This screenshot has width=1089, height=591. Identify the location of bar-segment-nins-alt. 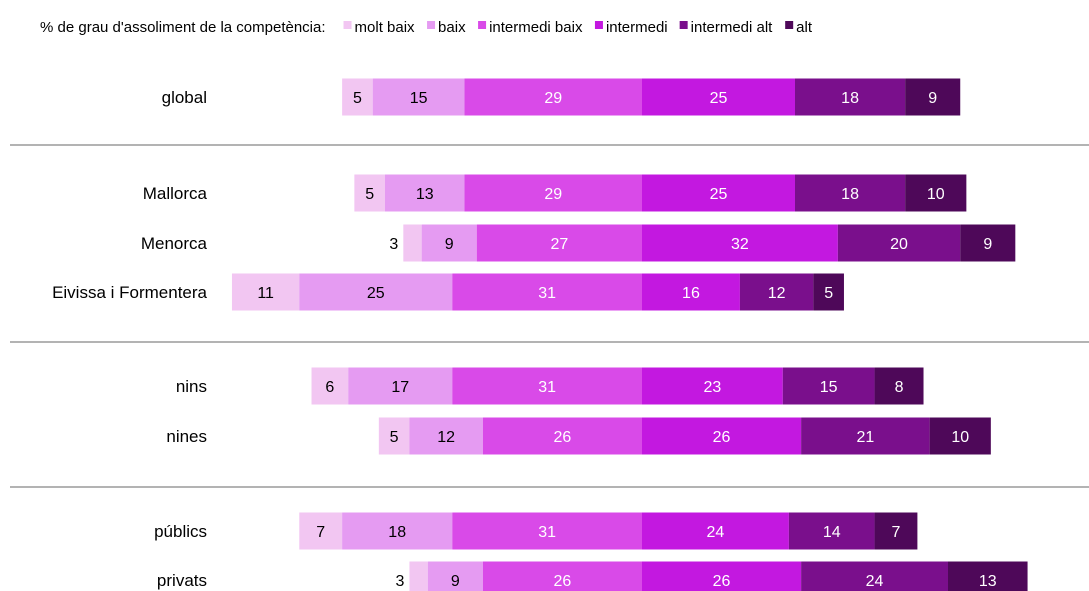
(899, 386).